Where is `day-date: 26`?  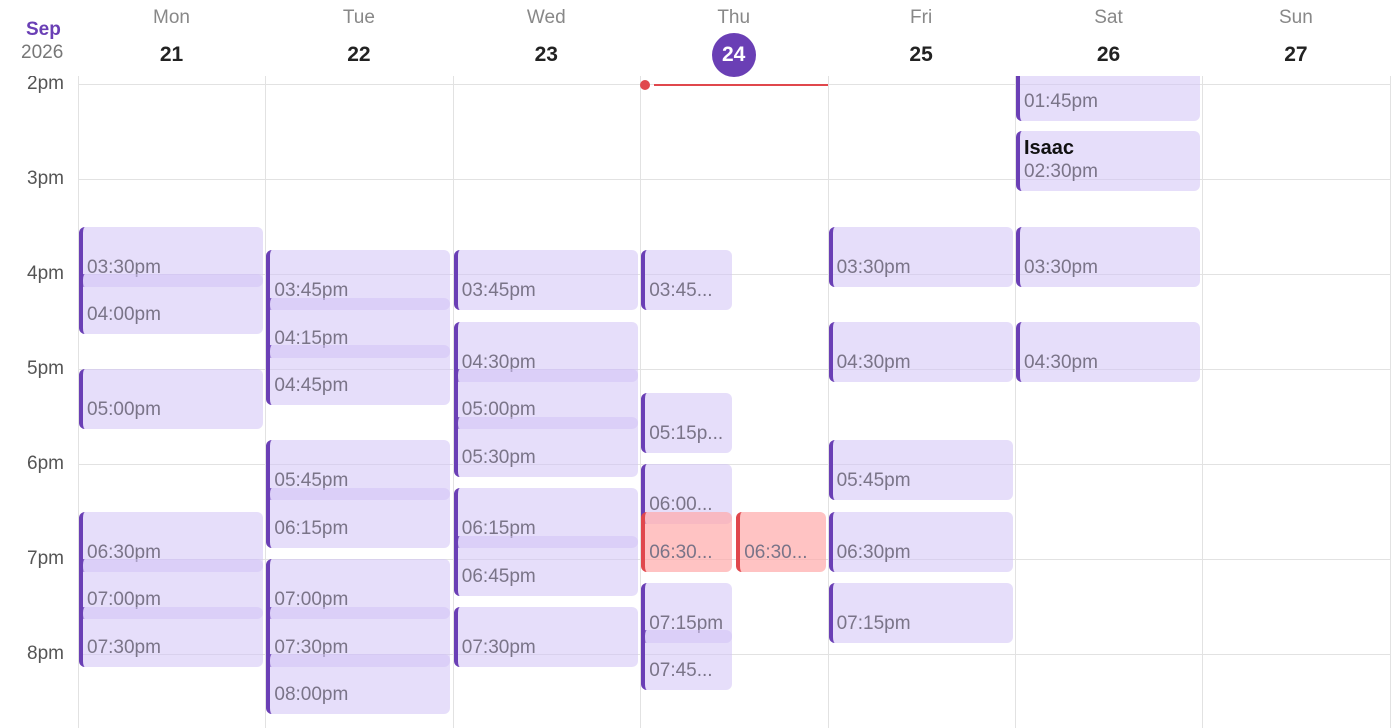
day-date: 26 is located at coordinates (1108, 54).